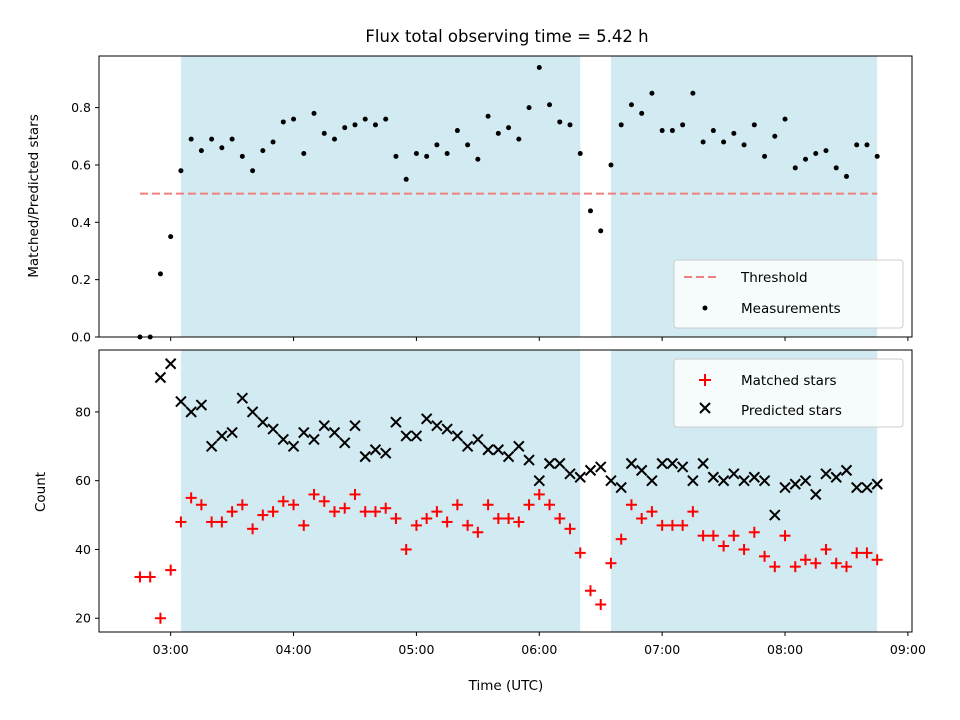 The width and height of the screenshot is (960, 720). I want to click on top-ylabel: Matched/Predicted stars, so click(34, 195).